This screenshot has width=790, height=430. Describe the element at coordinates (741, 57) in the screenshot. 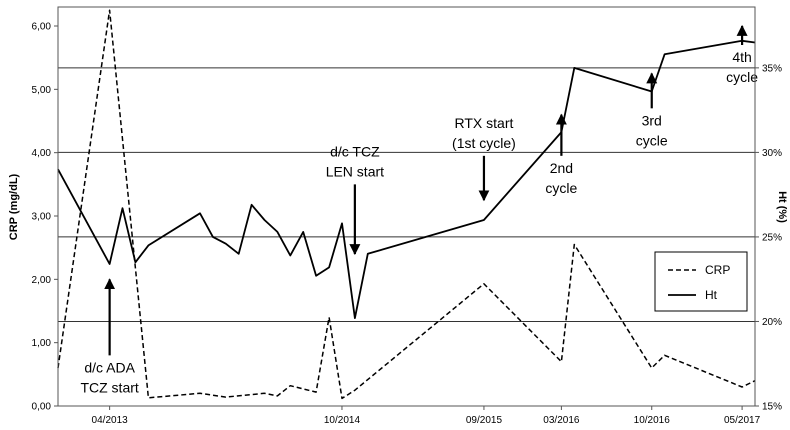

I see `annotation-text-6: 4th` at that location.